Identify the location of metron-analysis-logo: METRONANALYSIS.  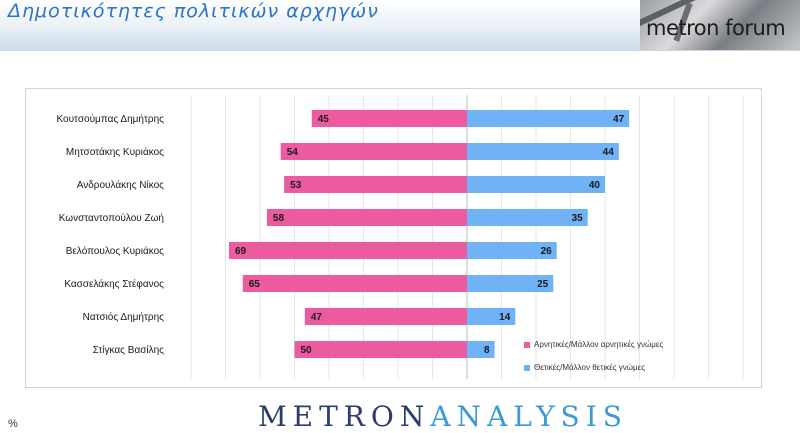
(443, 417).